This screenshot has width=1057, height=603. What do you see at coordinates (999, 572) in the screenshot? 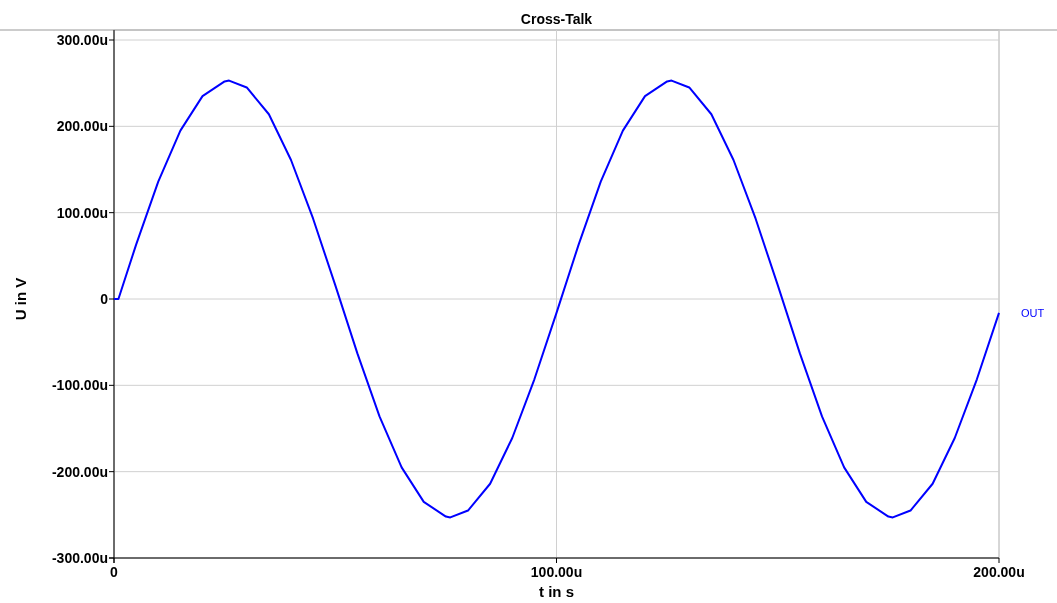
I see `x-tick-label: 200.00u` at bounding box center [999, 572].